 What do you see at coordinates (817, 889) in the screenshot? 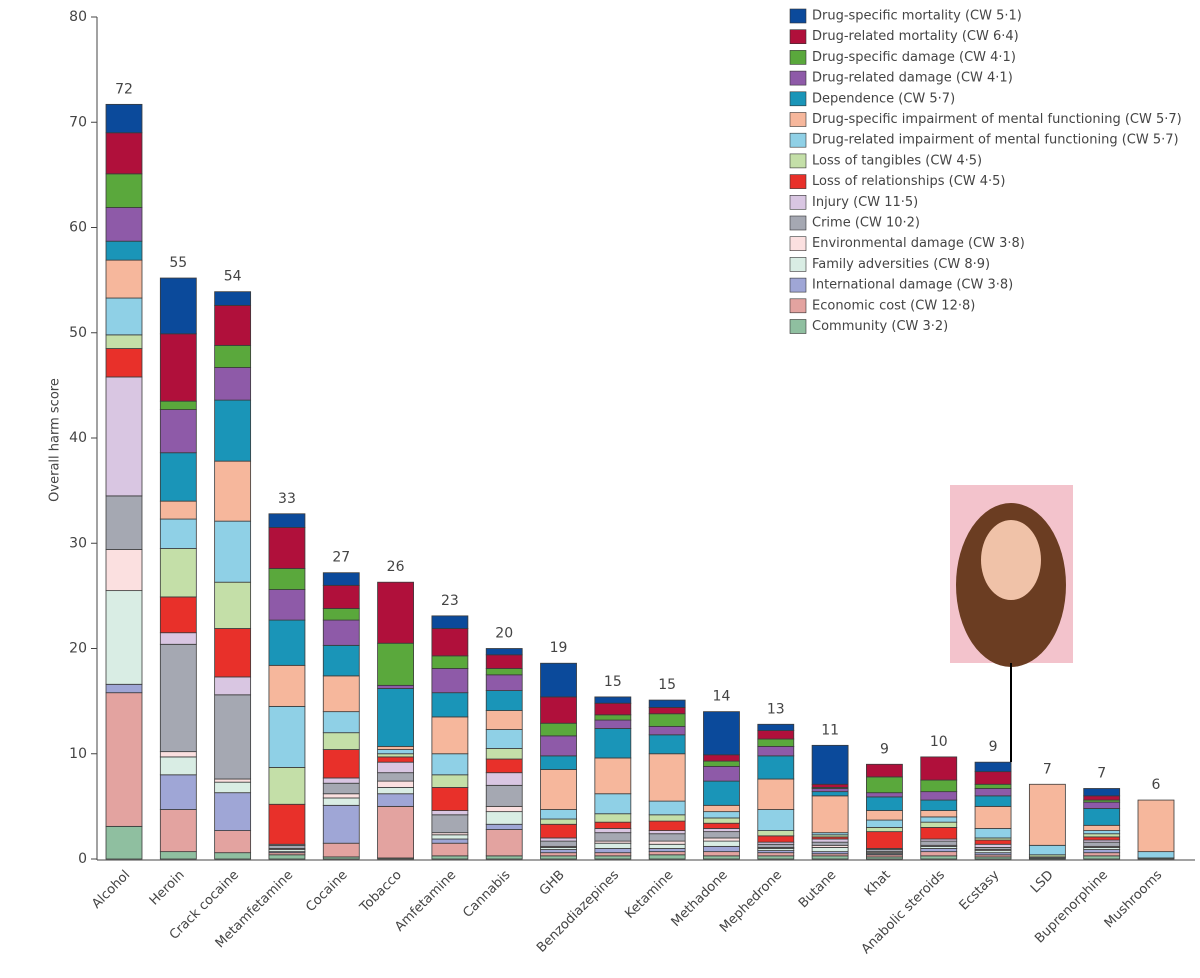
I see `x-tick-label: Butane` at bounding box center [817, 889].